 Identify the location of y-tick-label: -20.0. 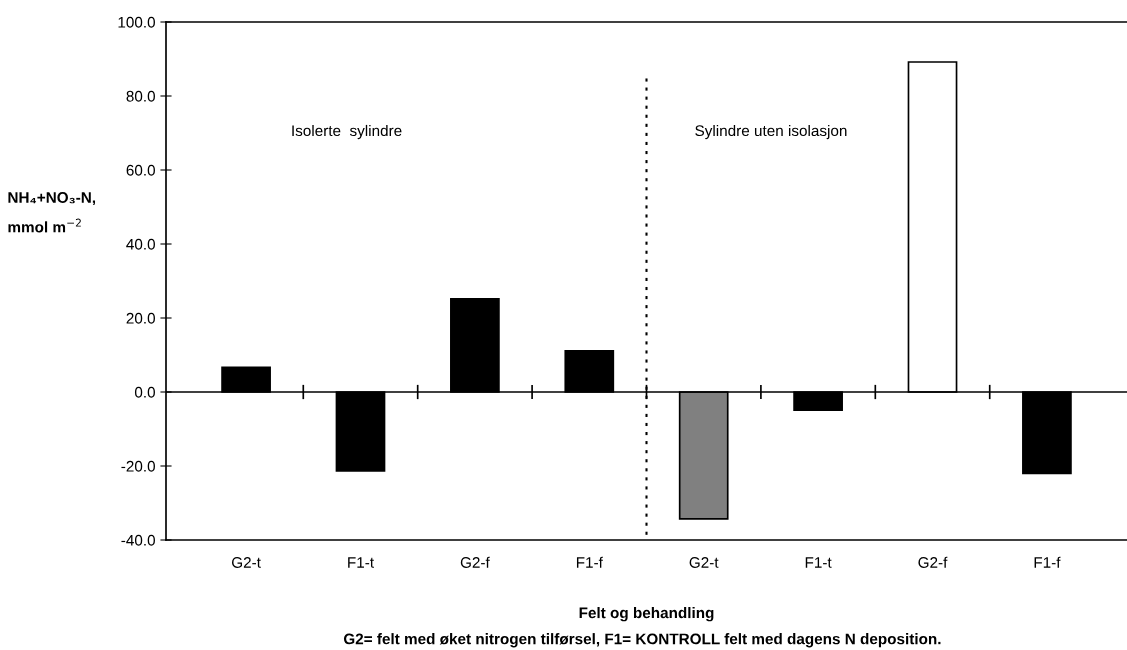
(138, 466).